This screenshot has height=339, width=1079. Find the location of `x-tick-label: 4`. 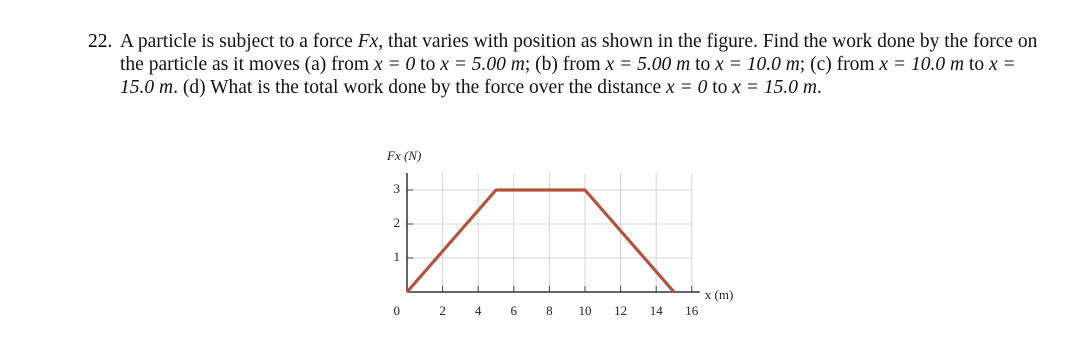

x-tick-label: 4 is located at coordinates (478, 310).